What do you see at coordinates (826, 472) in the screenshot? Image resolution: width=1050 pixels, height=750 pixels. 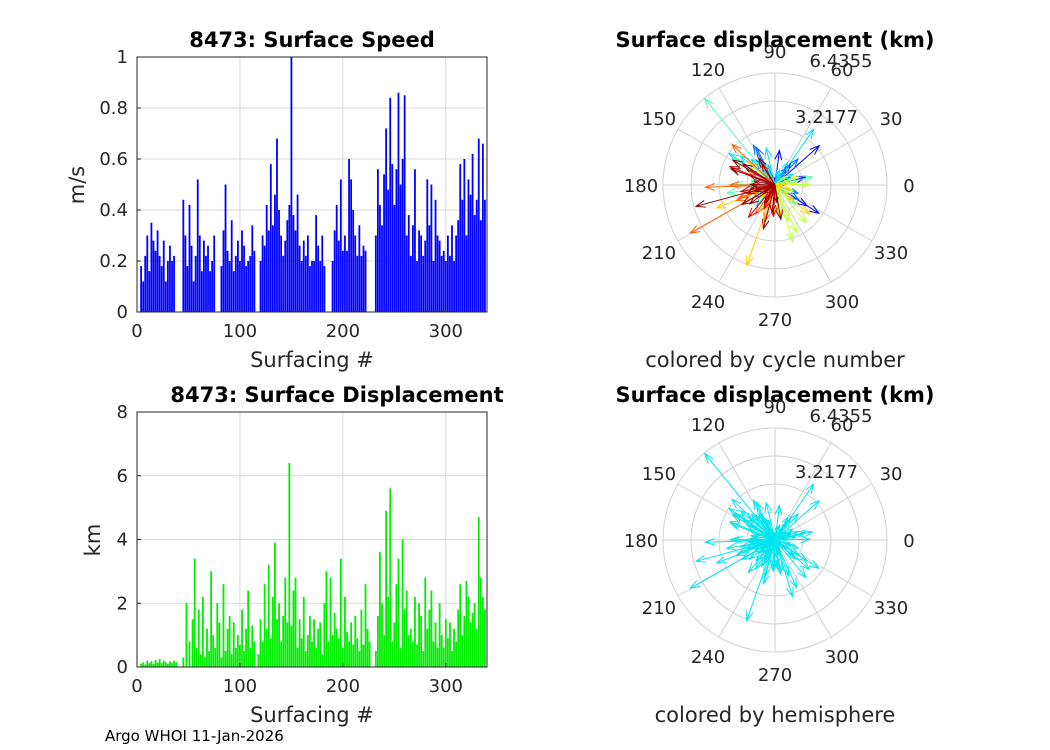 I see `polar2-radial-label: 3.2177` at bounding box center [826, 472].